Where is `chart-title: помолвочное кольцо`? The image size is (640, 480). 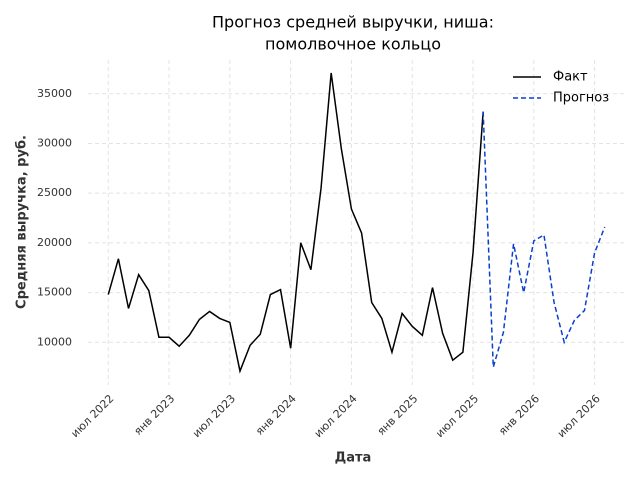
chart-title: помолвочное кольцо is located at coordinates (353, 44).